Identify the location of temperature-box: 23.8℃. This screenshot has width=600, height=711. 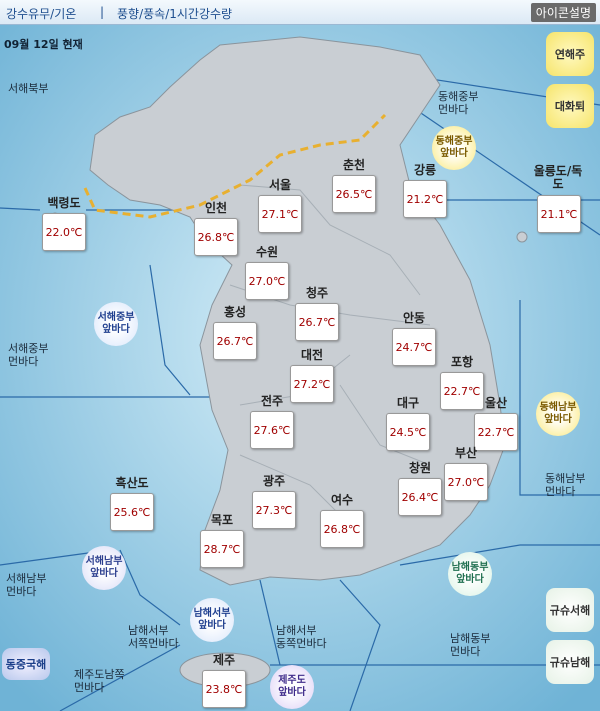
(224, 689).